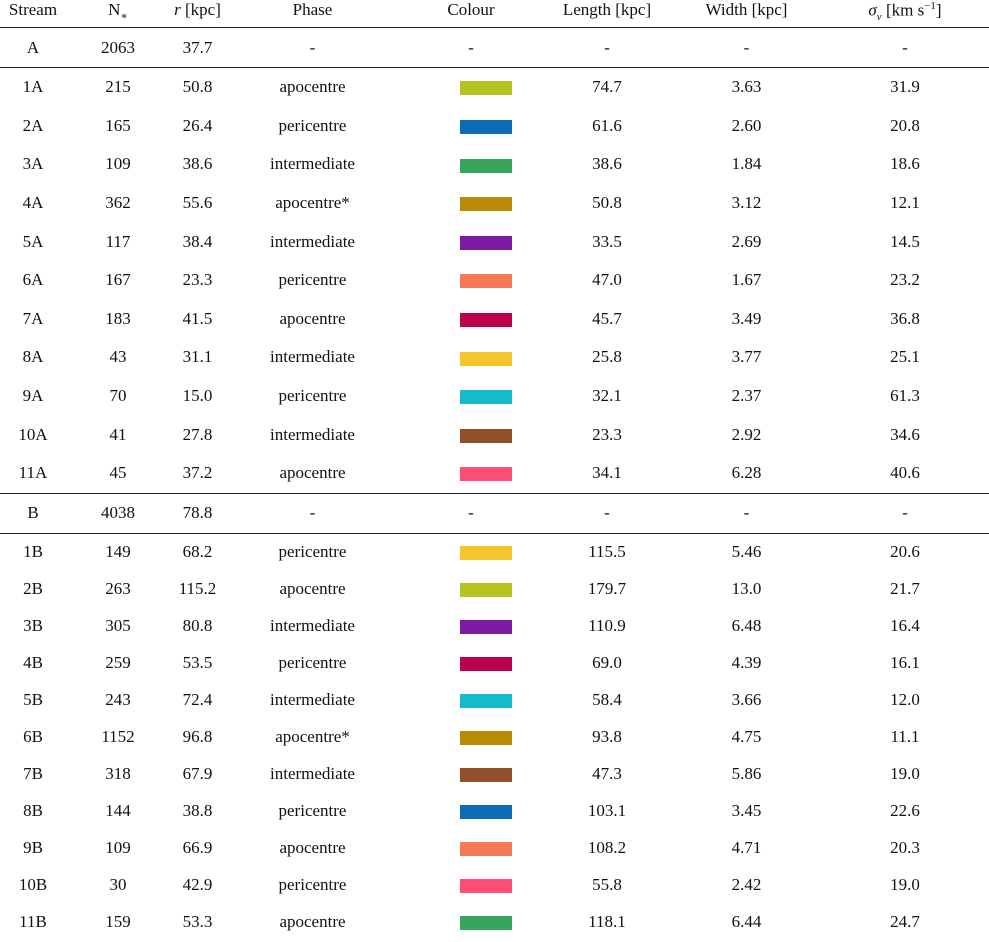 The width and height of the screenshot is (989, 942). I want to click on cell: 78.8, so click(197, 513).